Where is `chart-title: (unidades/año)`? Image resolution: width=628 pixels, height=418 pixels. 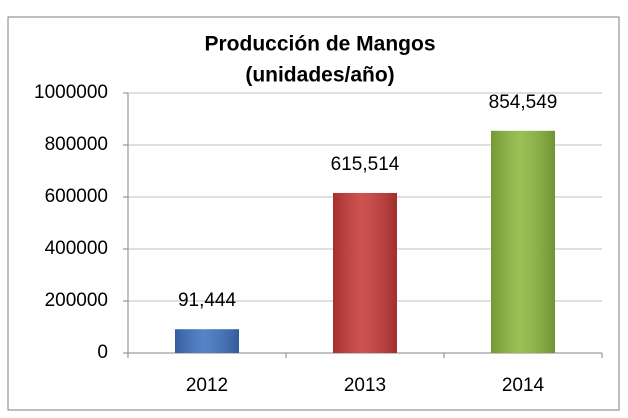 chart-title: (unidades/año) is located at coordinates (319, 75).